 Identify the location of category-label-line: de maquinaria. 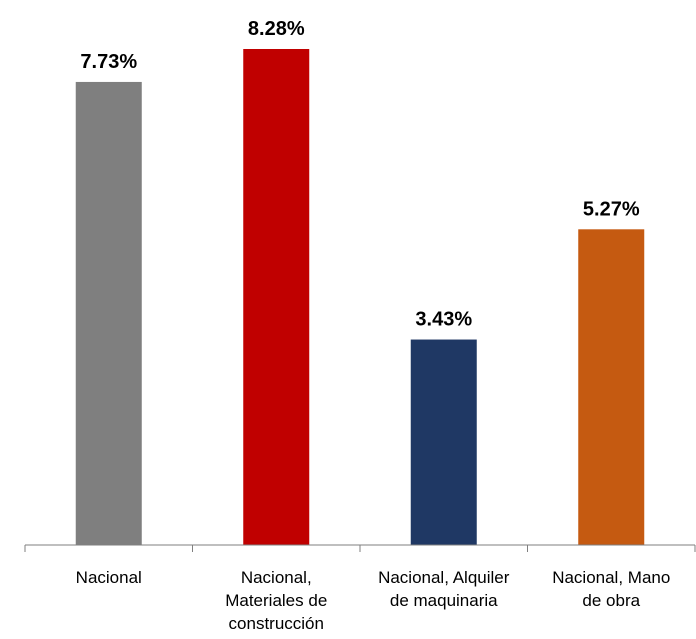
(444, 600).